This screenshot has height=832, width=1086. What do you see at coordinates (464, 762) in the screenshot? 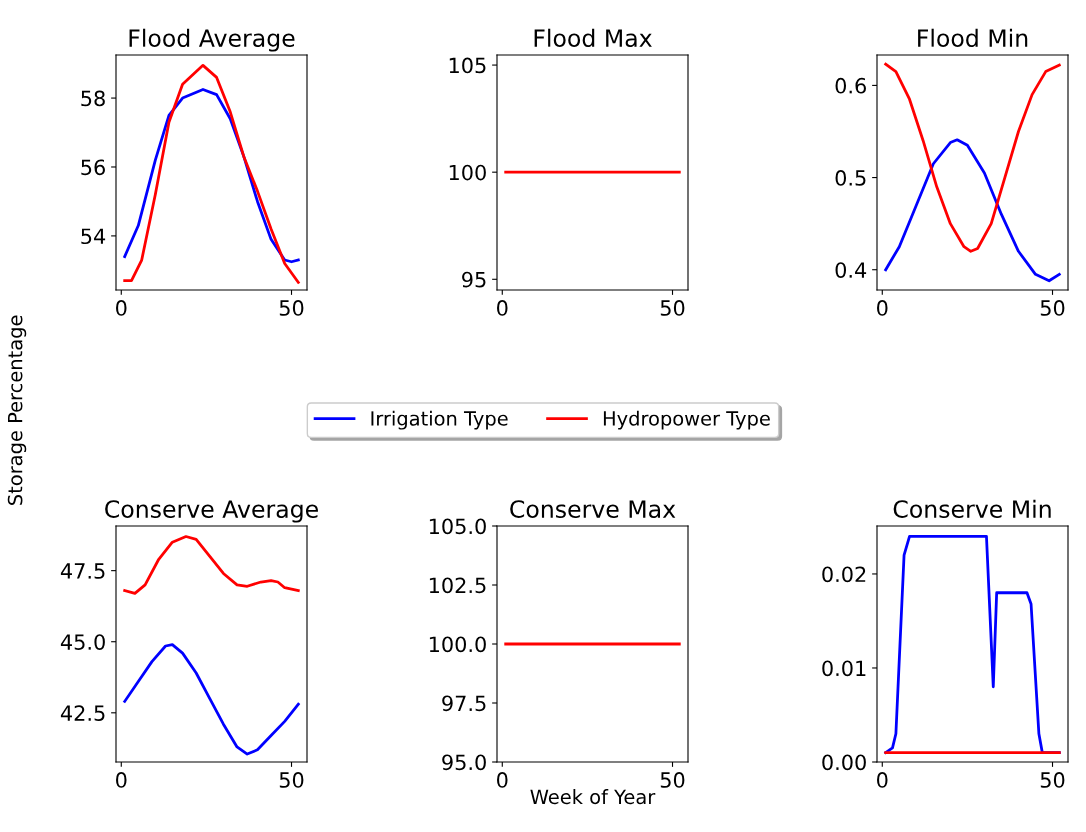
I see `y-tick-label: 95.0` at bounding box center [464, 762].